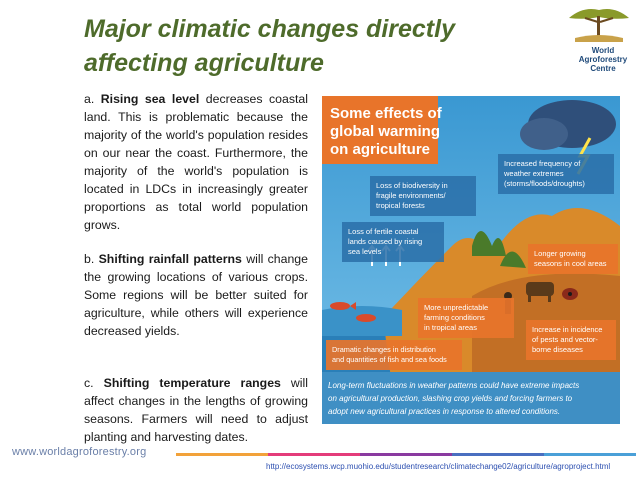 This screenshot has width=638, height=479. Describe the element at coordinates (94, 383) in the screenshot. I see `paragraph-prefix: c.` at that location.